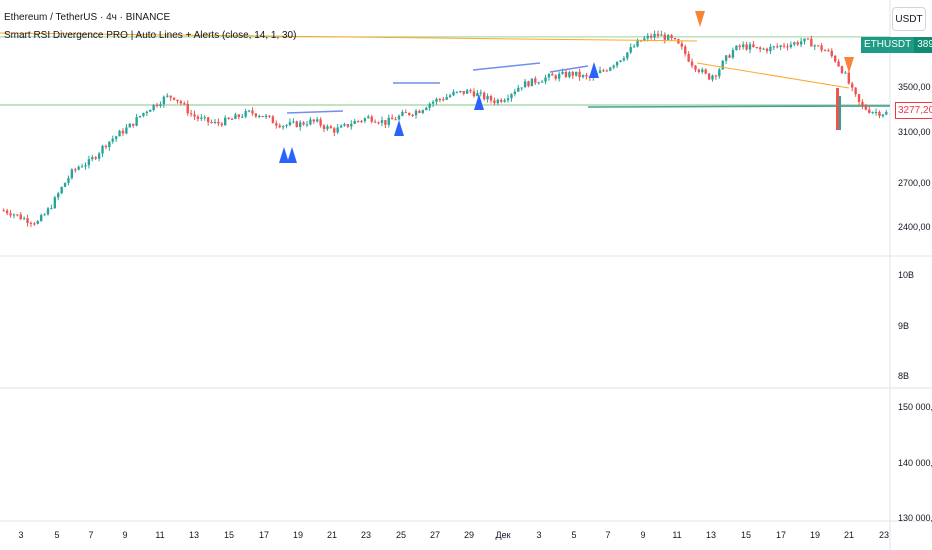  I want to click on level-price-badge: 3277,20, so click(913, 110).